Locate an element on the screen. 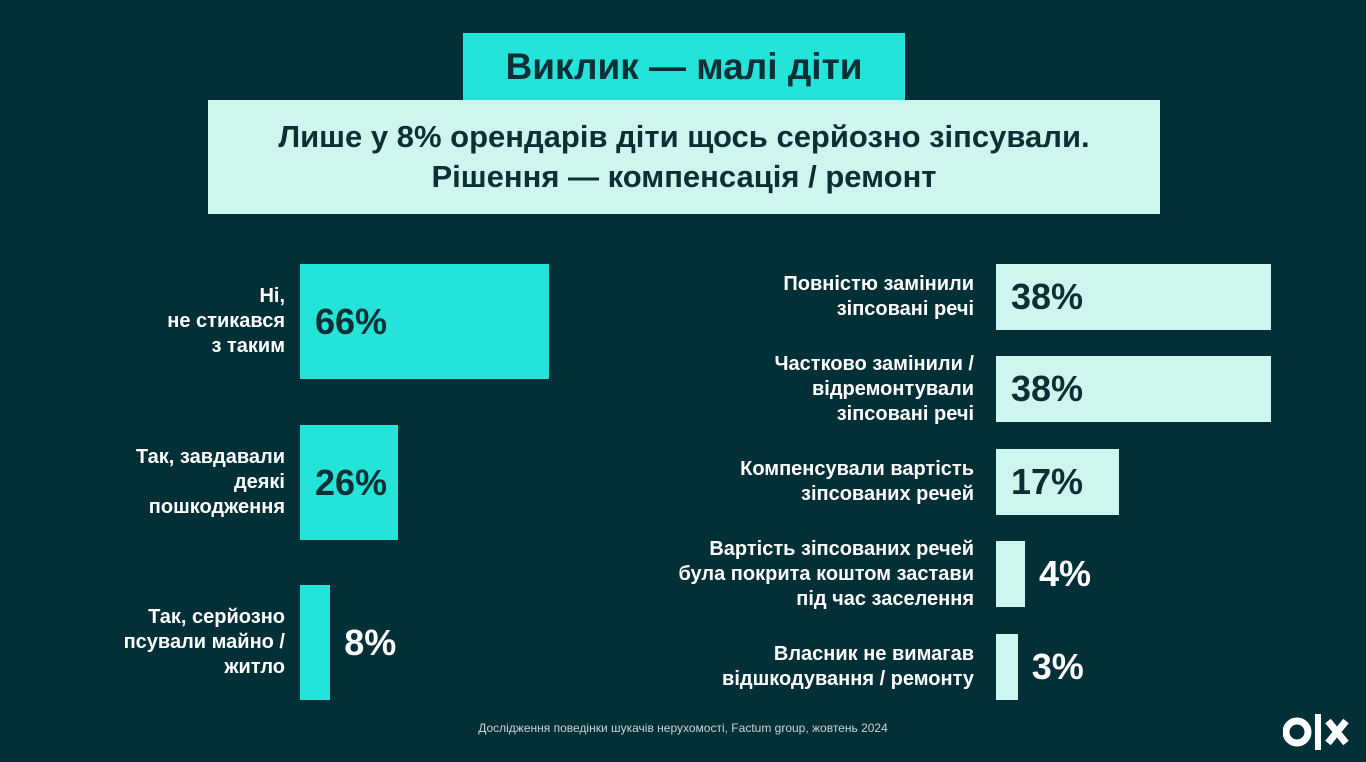 This screenshot has height=762, width=1366. category-label-line: зіпсованих речей is located at coordinates (887, 494).